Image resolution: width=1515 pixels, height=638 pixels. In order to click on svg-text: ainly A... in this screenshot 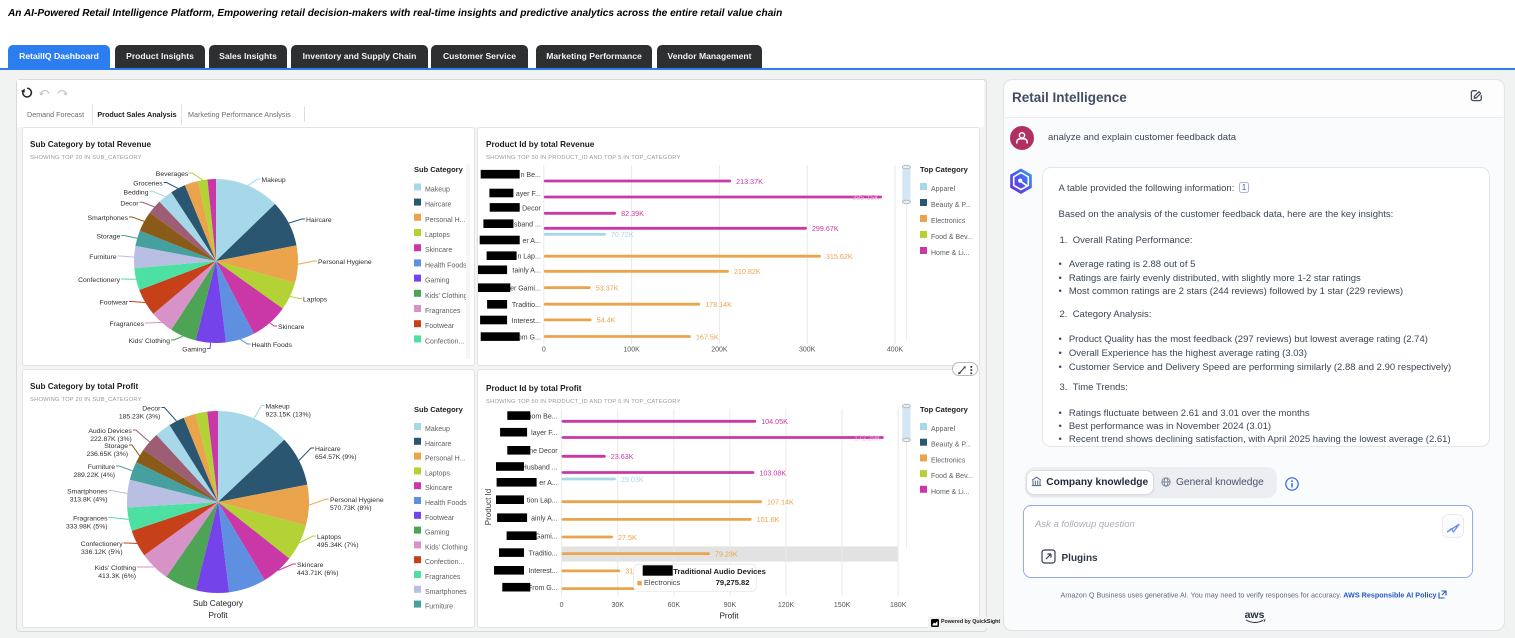, I will do `click(544, 519)`.